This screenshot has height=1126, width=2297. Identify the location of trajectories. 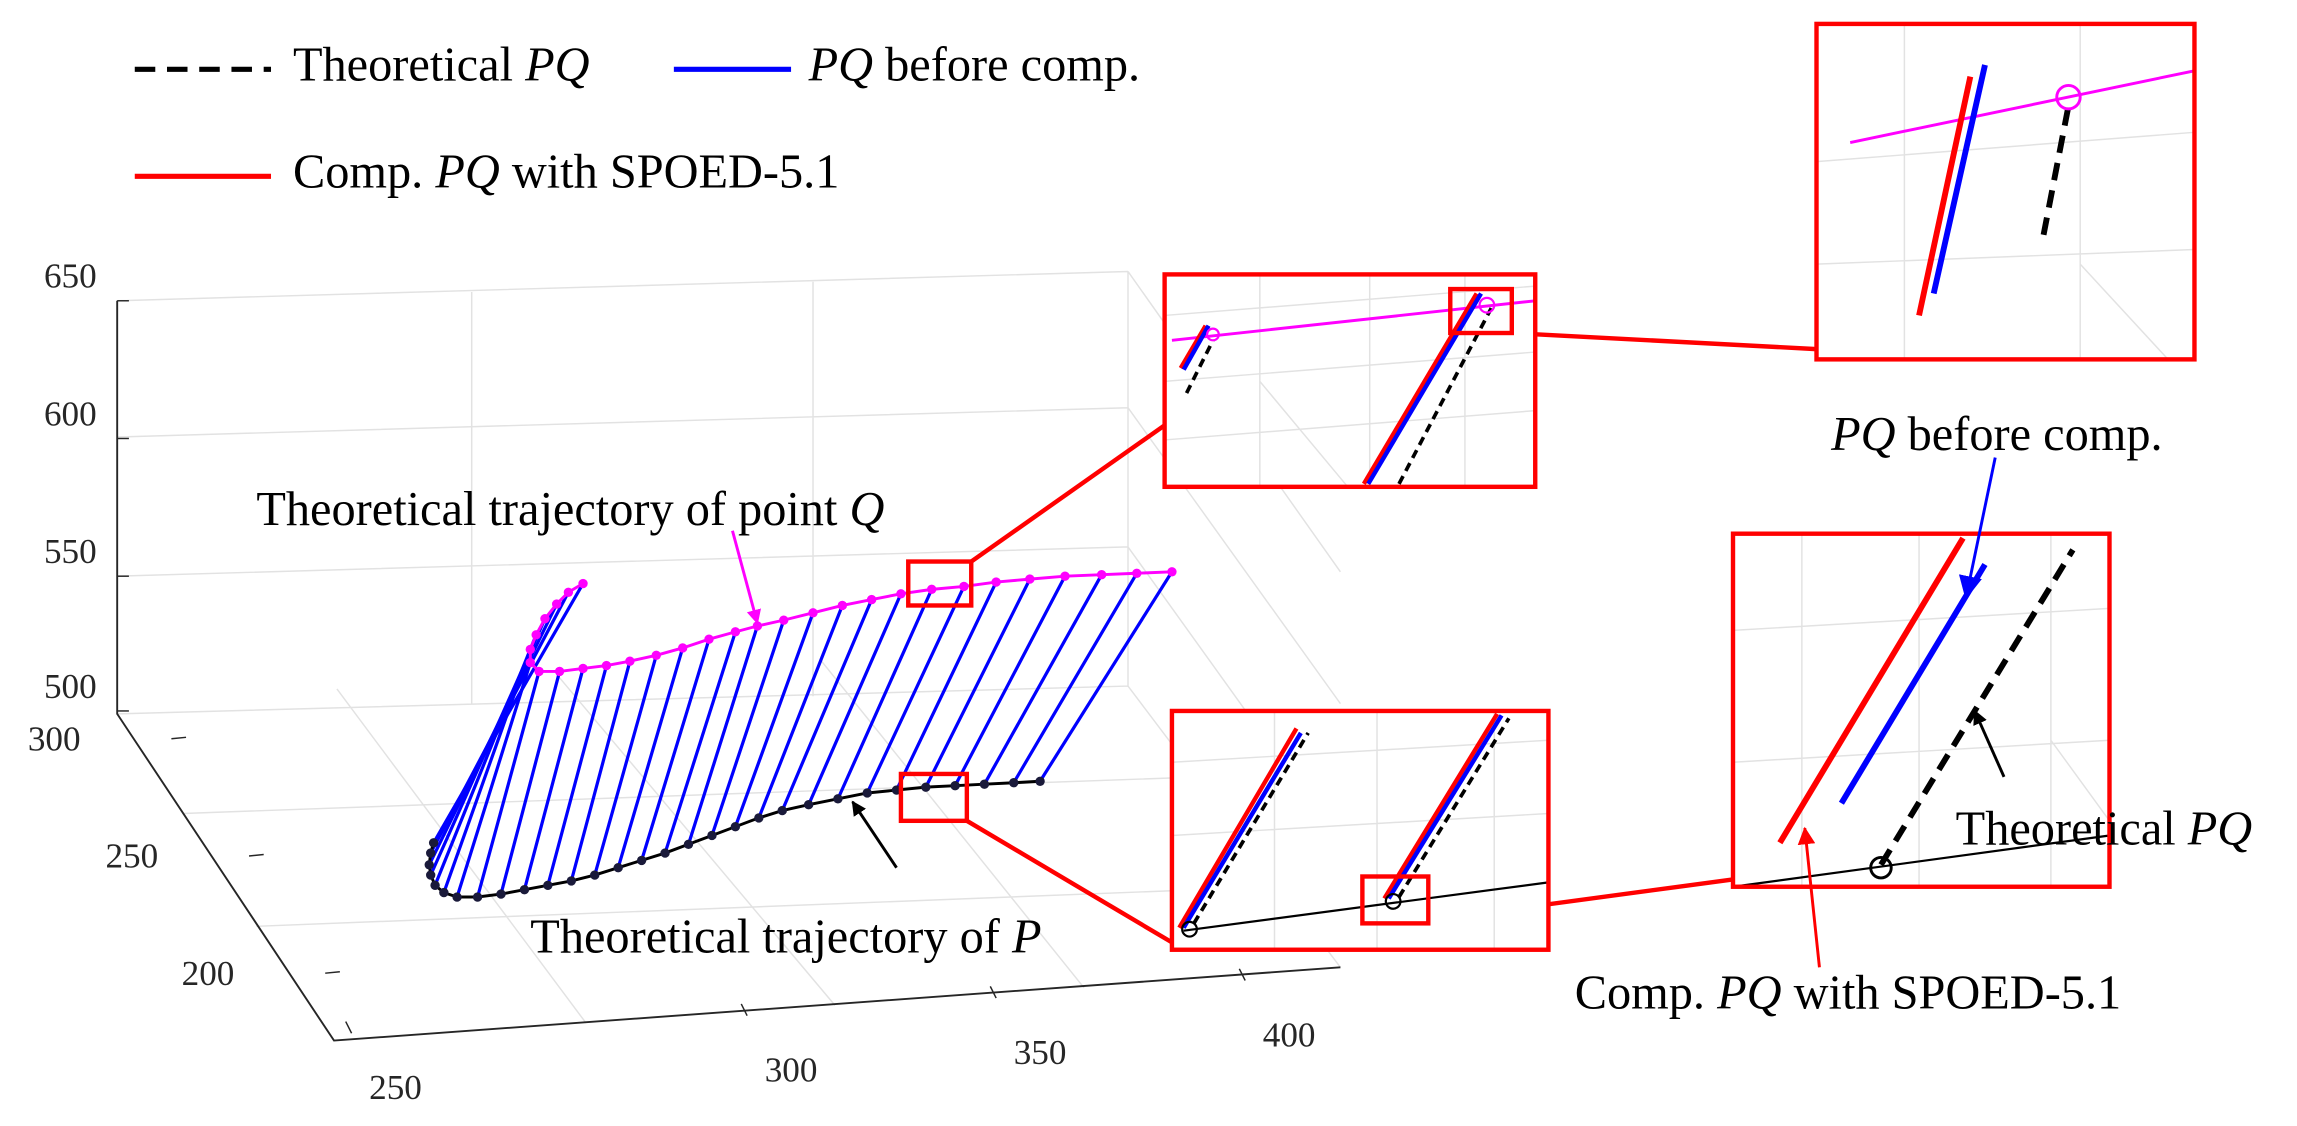
(800, 734).